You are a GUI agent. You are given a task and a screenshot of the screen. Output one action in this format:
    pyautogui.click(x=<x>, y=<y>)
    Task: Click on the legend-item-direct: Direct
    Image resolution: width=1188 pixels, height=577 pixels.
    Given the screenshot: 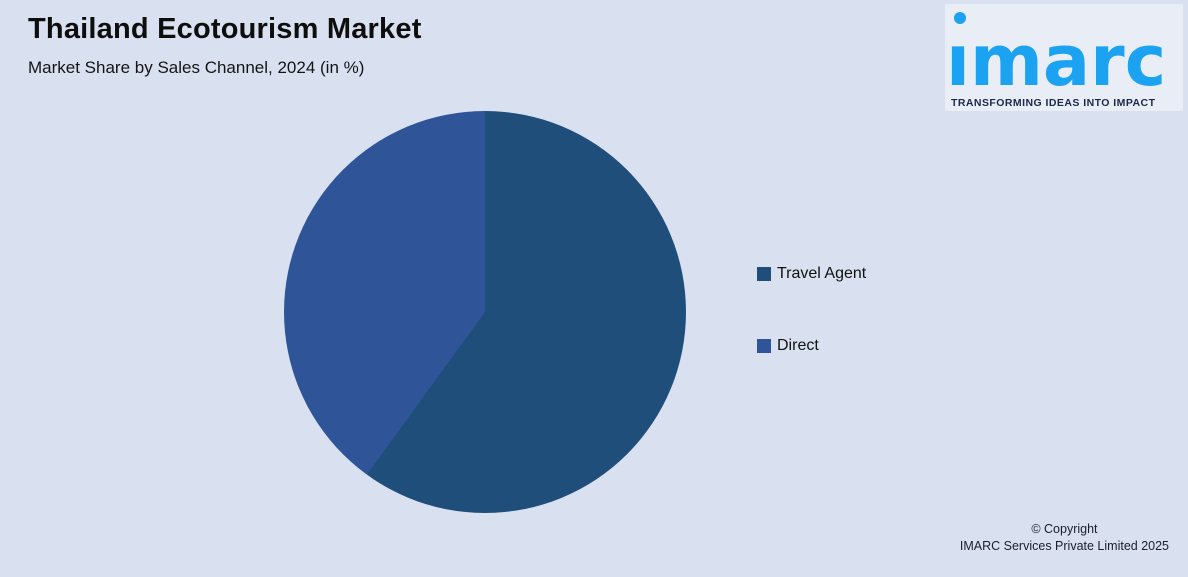 What is the action you would take?
    pyautogui.click(x=788, y=346)
    